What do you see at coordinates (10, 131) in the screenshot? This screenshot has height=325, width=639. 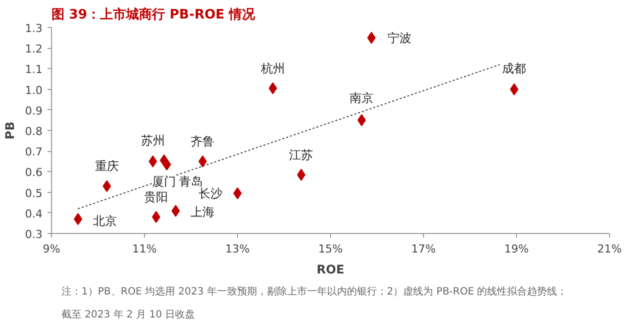 I see `y-axis-title: PB` at bounding box center [10, 131].